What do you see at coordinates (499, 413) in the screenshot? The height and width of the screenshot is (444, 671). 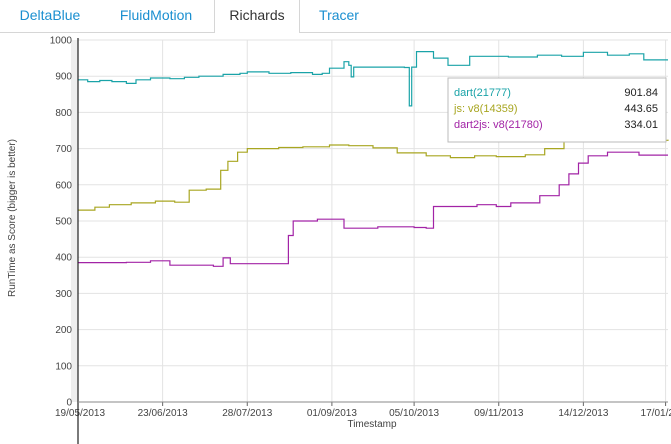 I see `x-tick-label: 09/11/2013` at bounding box center [499, 413].